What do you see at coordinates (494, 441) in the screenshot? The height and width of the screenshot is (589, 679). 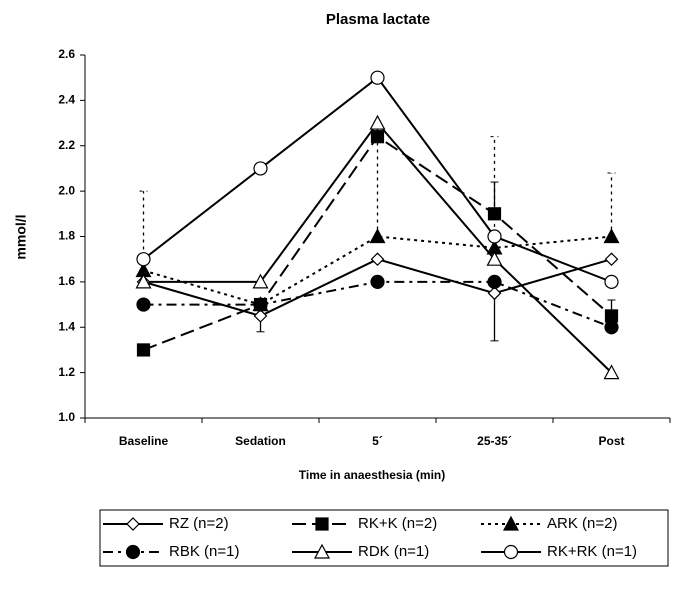 I see `x-tick-label: 25-35´` at bounding box center [494, 441].